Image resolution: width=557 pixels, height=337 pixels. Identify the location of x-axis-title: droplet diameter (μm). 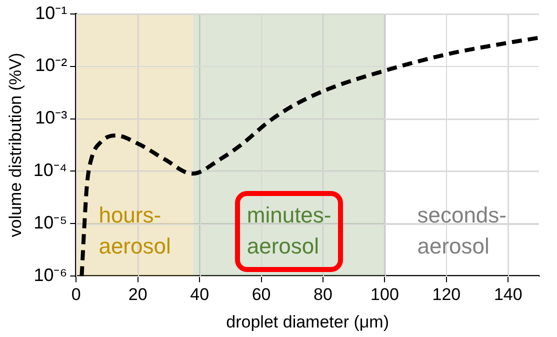
(308, 322).